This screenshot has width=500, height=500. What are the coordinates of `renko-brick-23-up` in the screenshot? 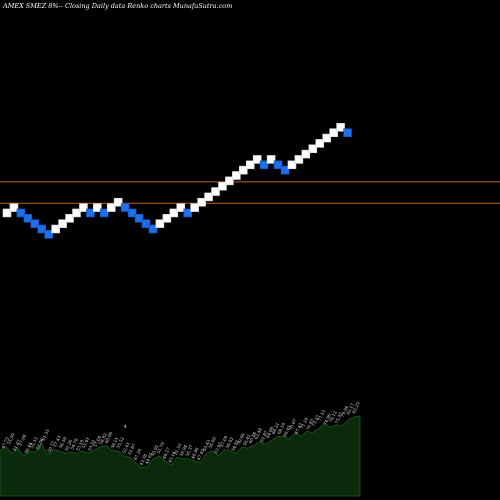 It's located at (167, 218).